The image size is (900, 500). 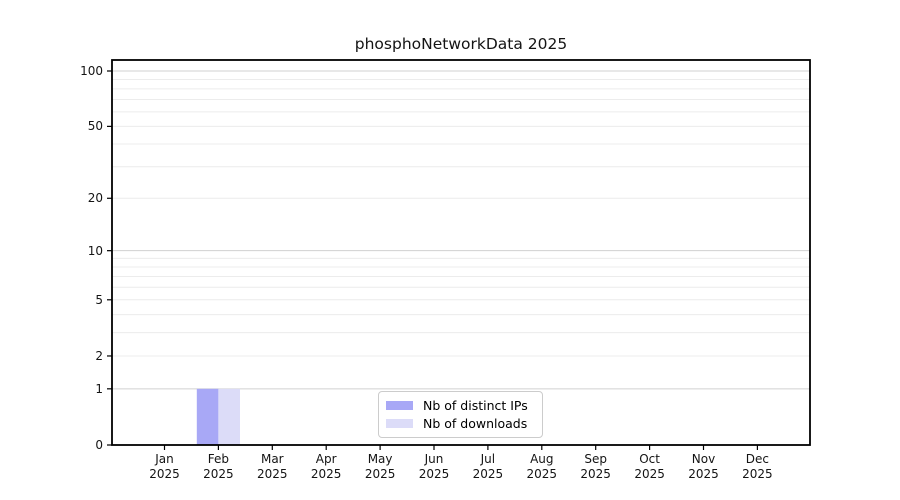 What do you see at coordinates (272, 459) in the screenshot?
I see `x-tick-label-line: Mar` at bounding box center [272, 459].